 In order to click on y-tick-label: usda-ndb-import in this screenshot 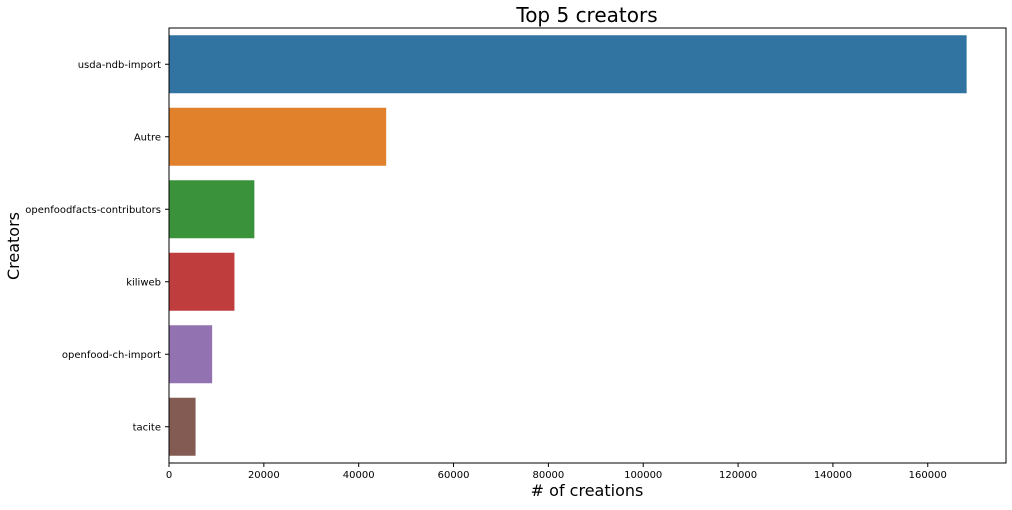, I will do `click(119, 65)`.